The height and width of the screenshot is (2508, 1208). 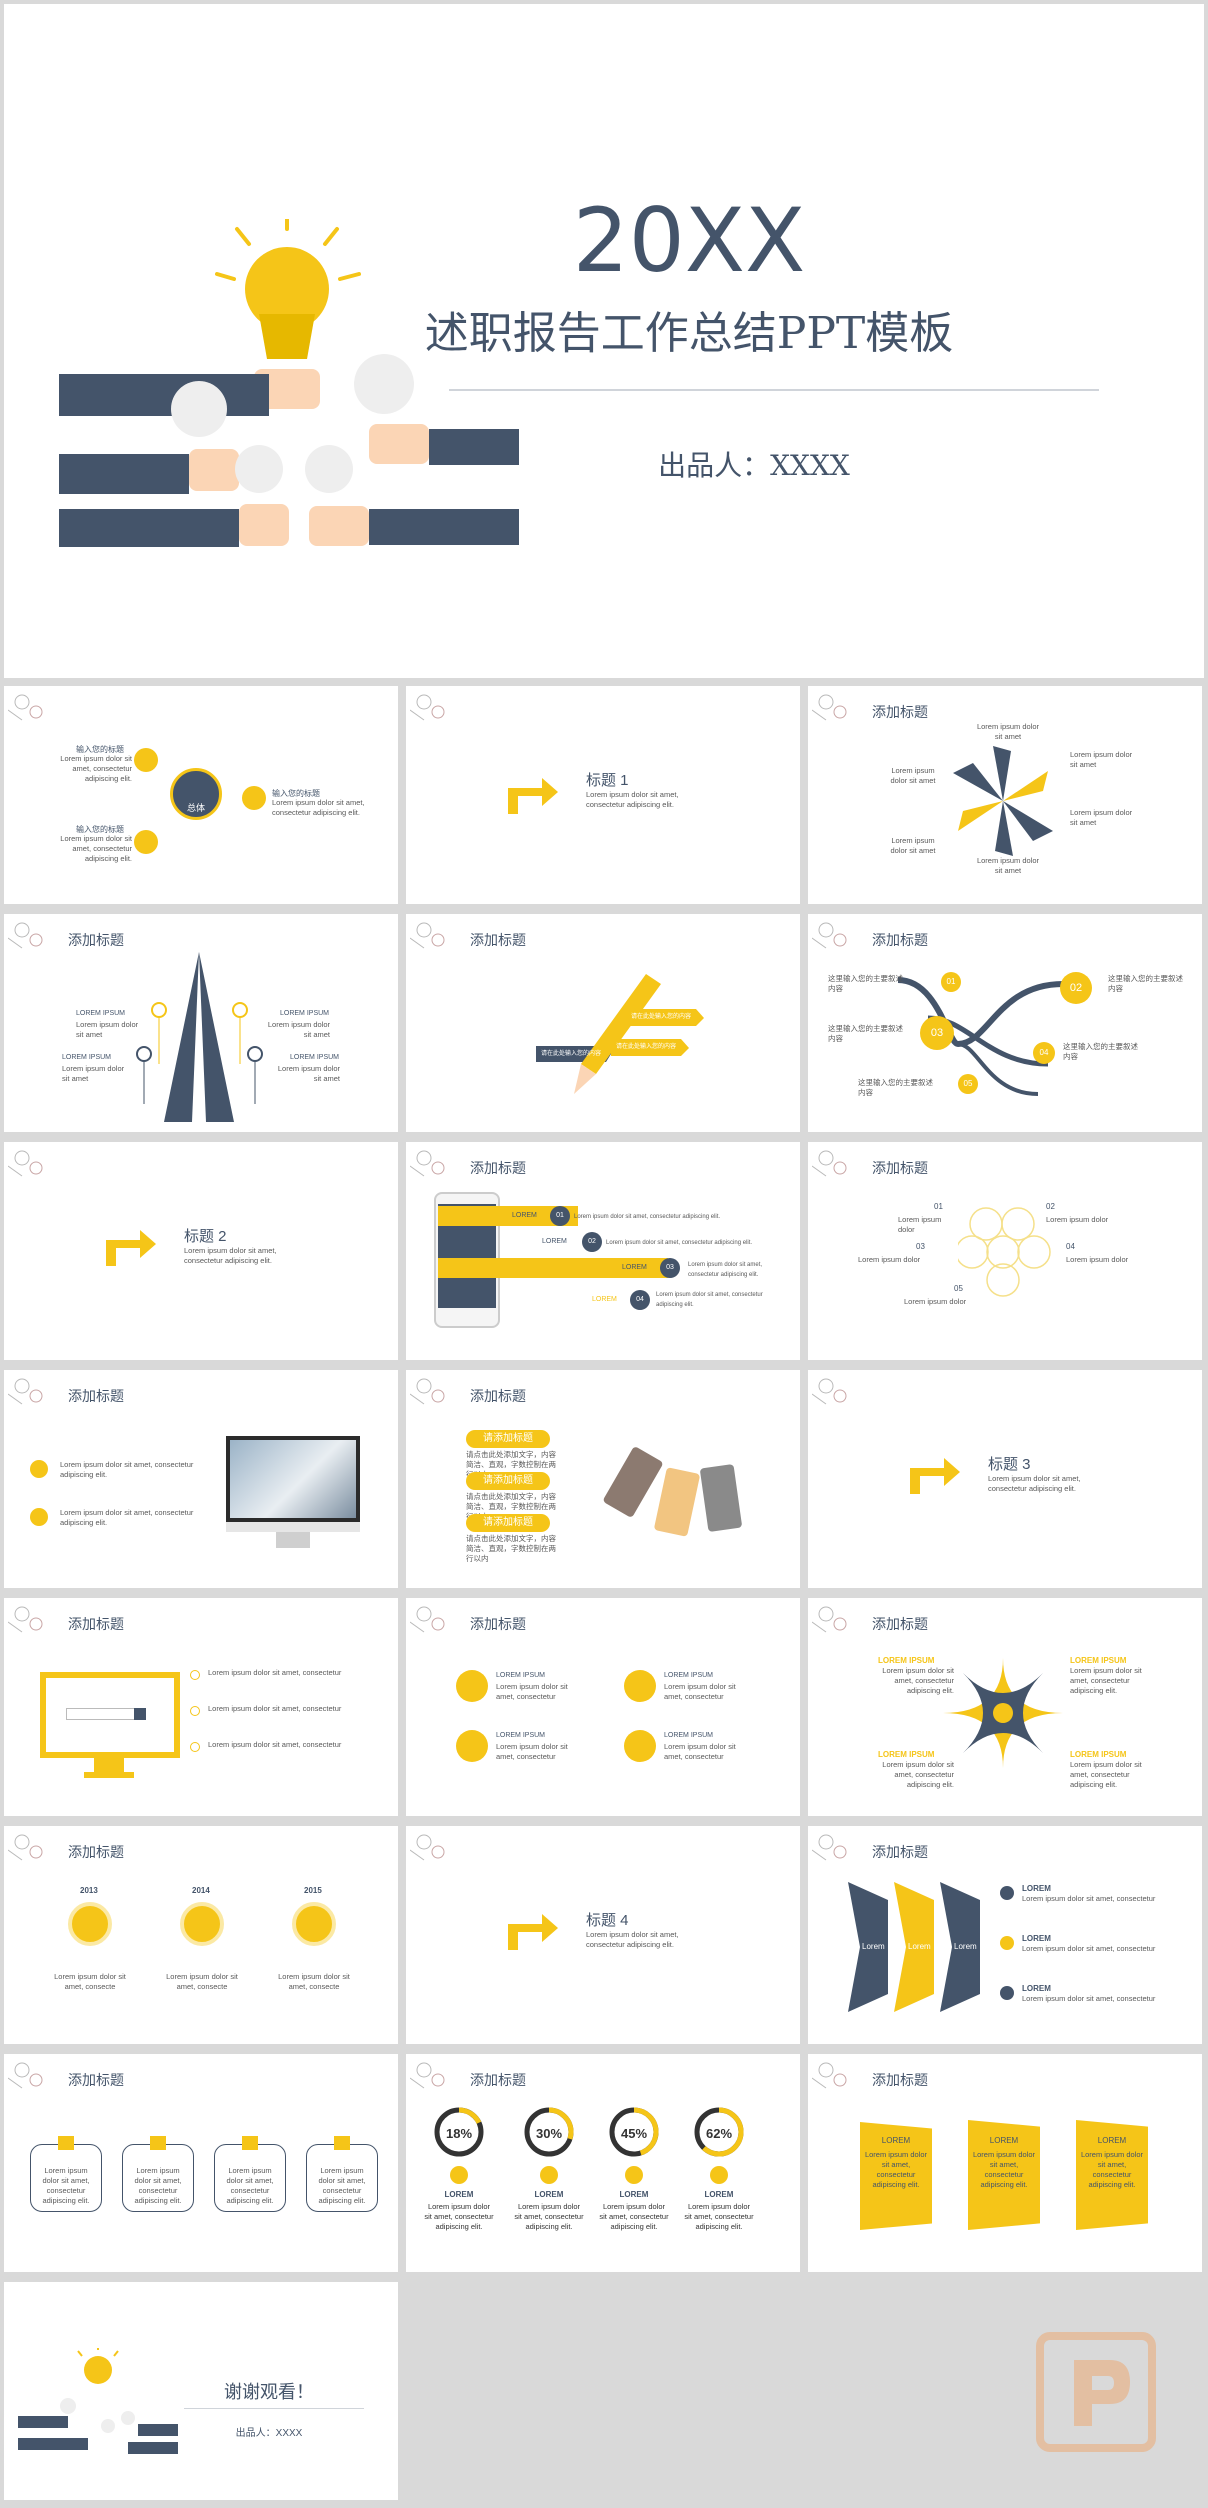 What do you see at coordinates (524, 1215) in the screenshot?
I see `phone-row-label-1: LOREM` at bounding box center [524, 1215].